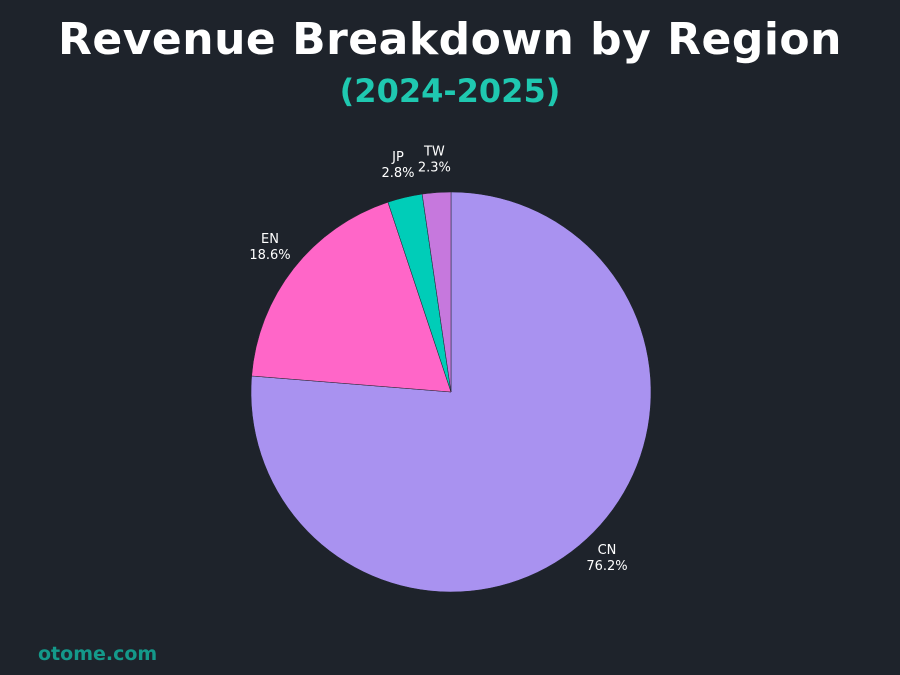  What do you see at coordinates (397, 157) in the screenshot?
I see `slice-label-jp: JP` at bounding box center [397, 157].